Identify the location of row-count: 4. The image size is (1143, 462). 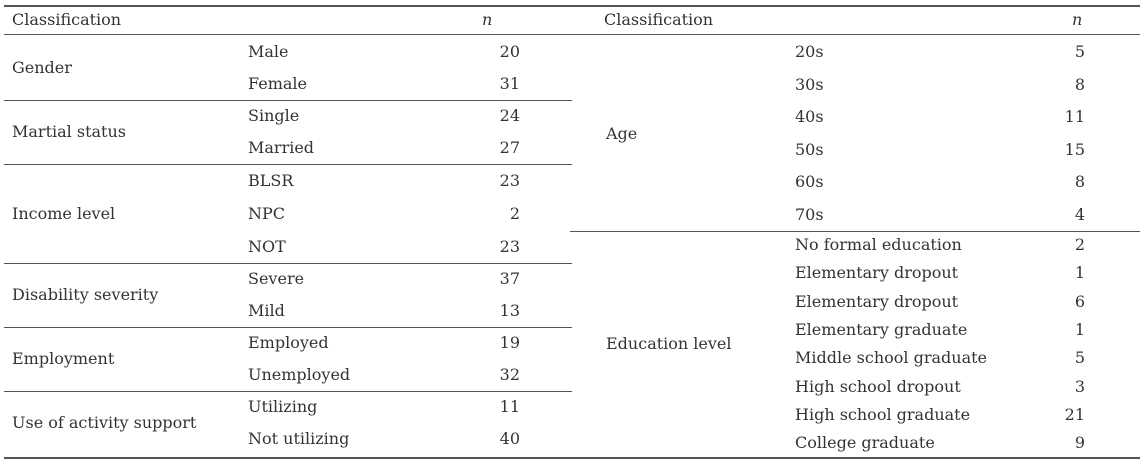
(1079, 214).